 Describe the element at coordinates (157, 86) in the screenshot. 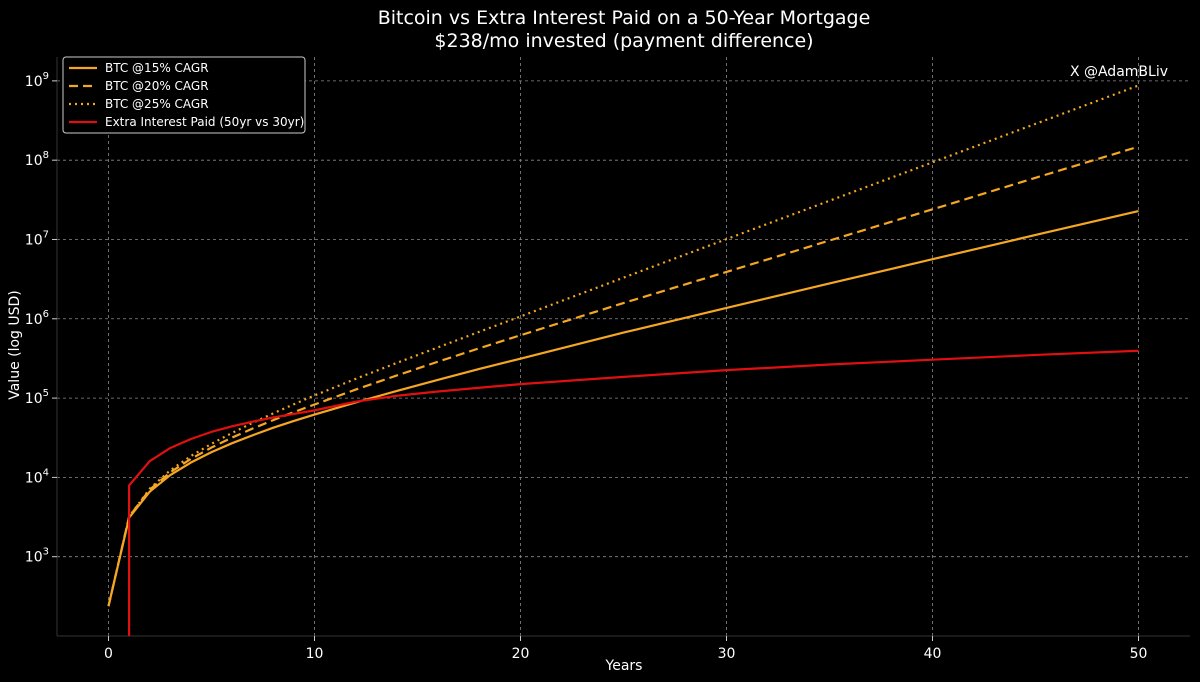

I see `legend-label: BTC @20% CAGR` at that location.